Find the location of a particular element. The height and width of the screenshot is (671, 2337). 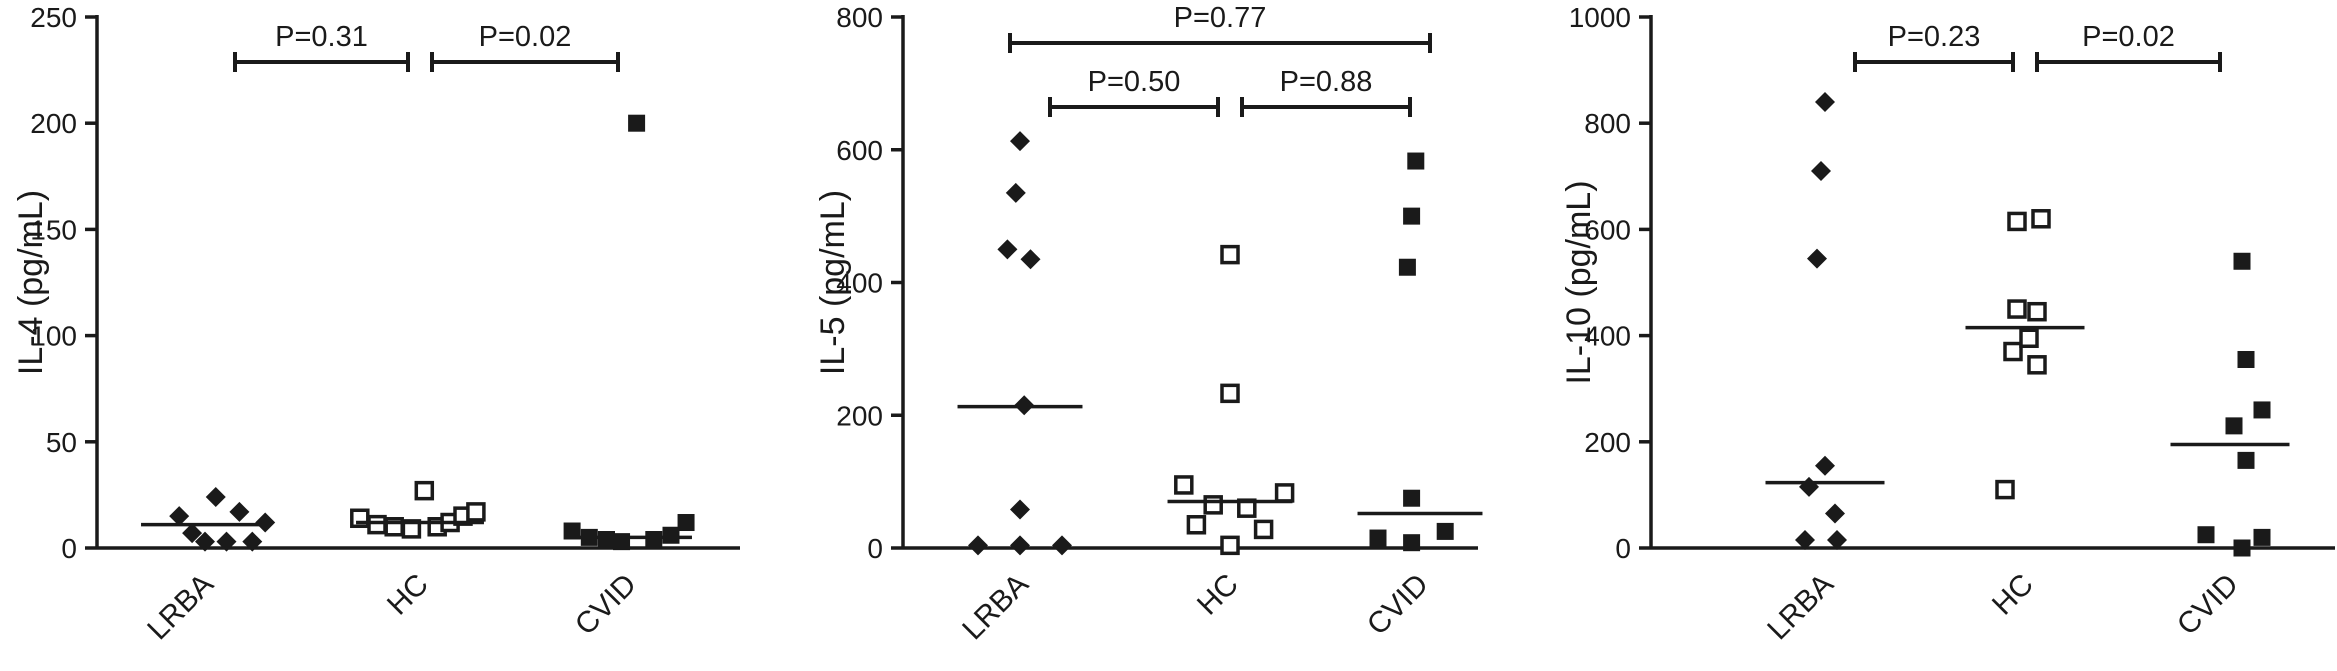

y-tick-label: 400 is located at coordinates (1607, 336).